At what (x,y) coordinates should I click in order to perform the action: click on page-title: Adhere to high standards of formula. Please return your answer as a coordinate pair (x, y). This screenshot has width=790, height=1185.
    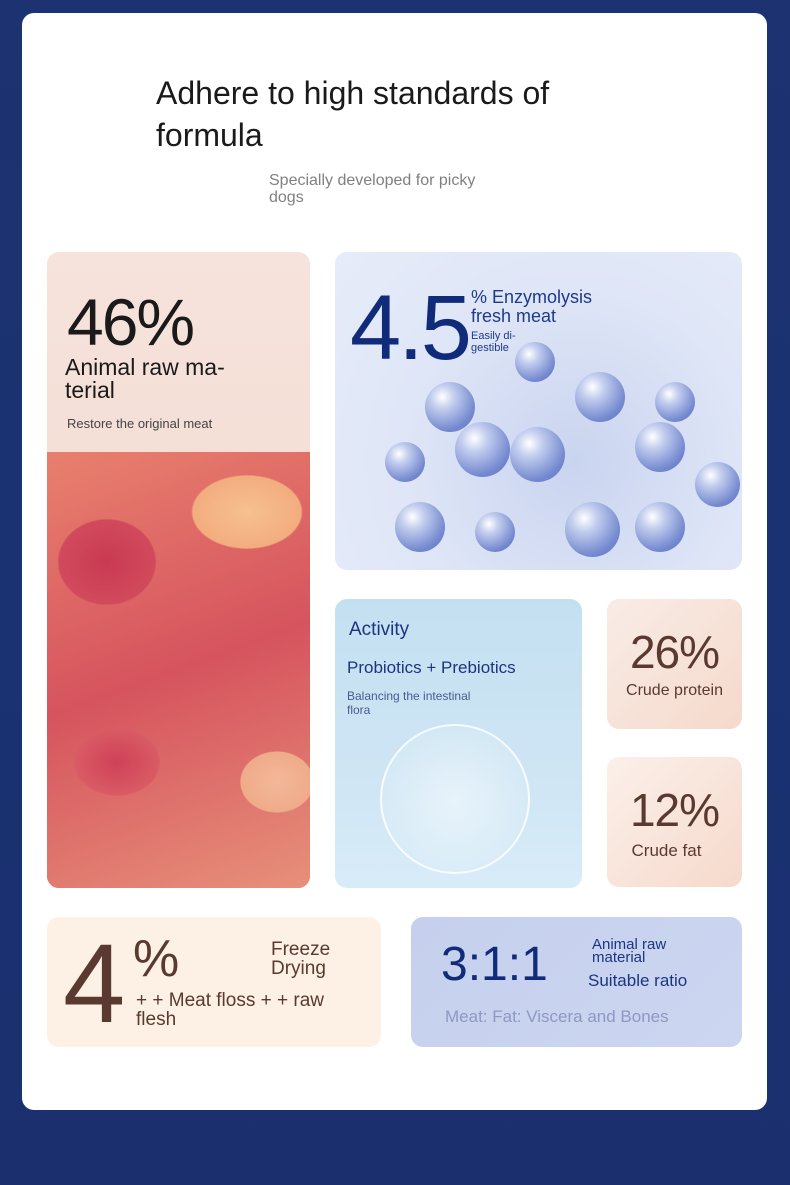
    Looking at the image, I should click on (353, 114).